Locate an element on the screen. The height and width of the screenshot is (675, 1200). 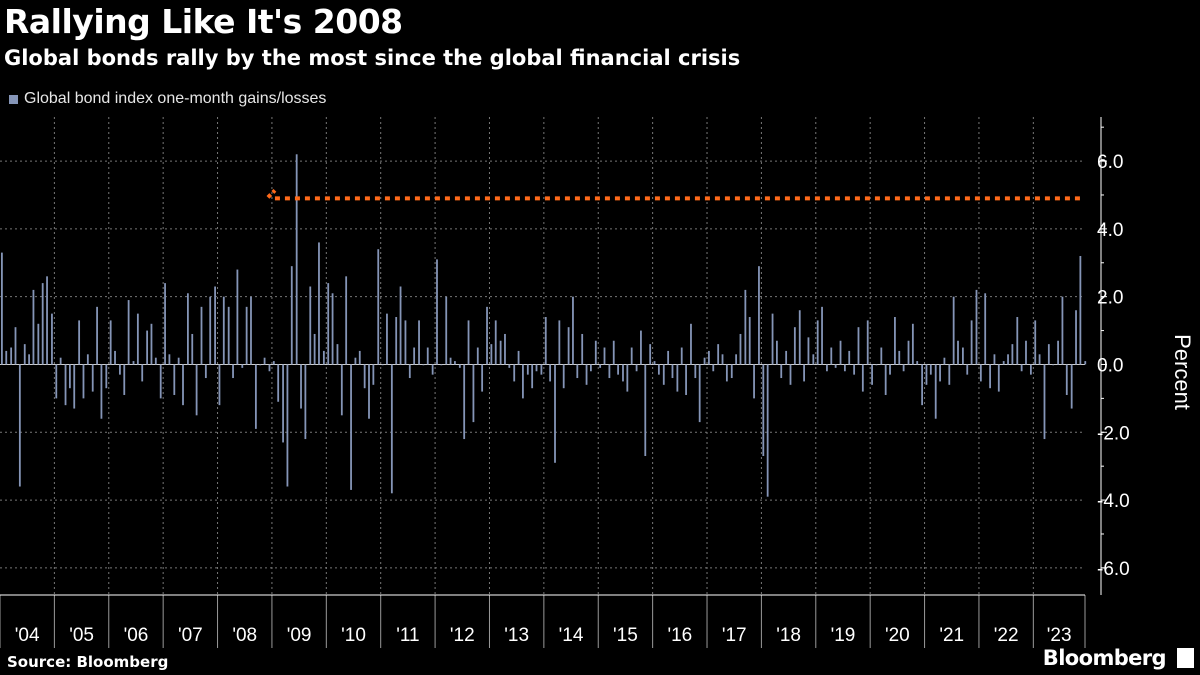
legend-swatch is located at coordinates (13, 99).